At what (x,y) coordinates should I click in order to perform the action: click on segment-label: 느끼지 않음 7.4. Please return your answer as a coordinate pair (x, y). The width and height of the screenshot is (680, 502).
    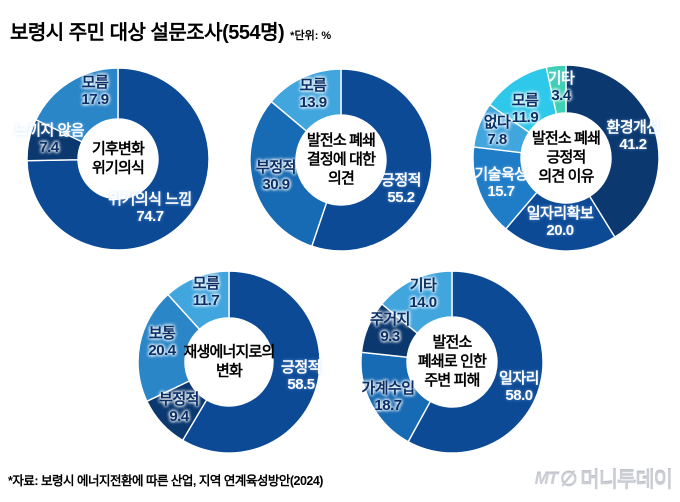
    Looking at the image, I should click on (49, 139).